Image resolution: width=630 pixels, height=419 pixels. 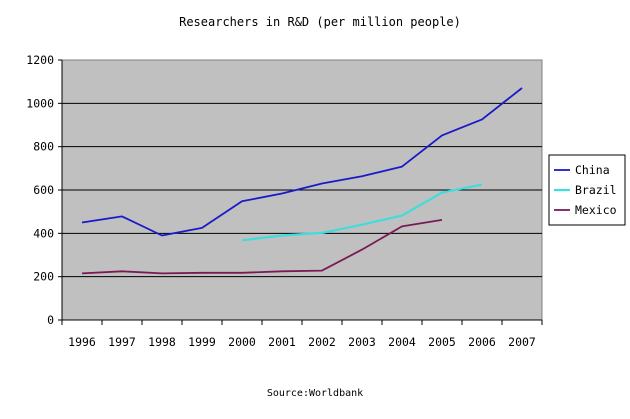 What do you see at coordinates (162, 342) in the screenshot?
I see `x-tick-label: 1998` at bounding box center [162, 342].